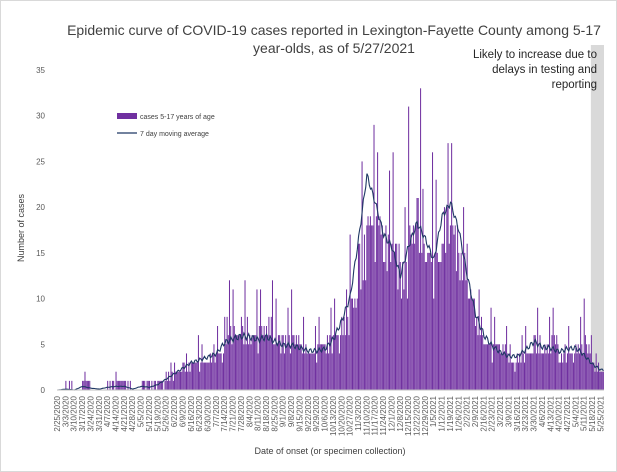 This screenshot has height=472, width=617. I want to click on x-tick-label: 6/23/2020, so click(199, 413).